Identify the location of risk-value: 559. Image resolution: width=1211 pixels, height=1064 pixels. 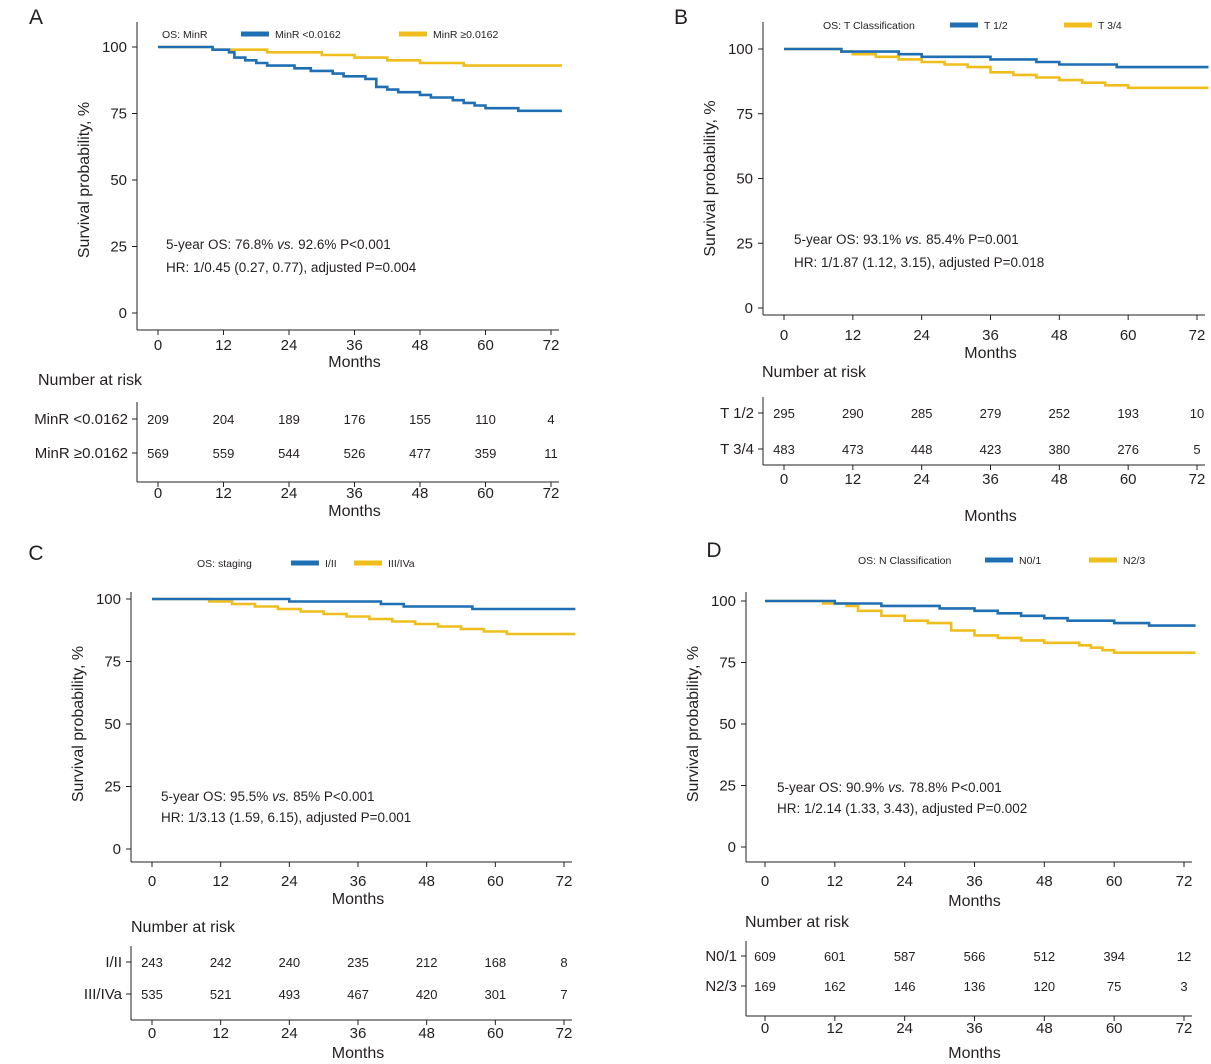
(224, 453).